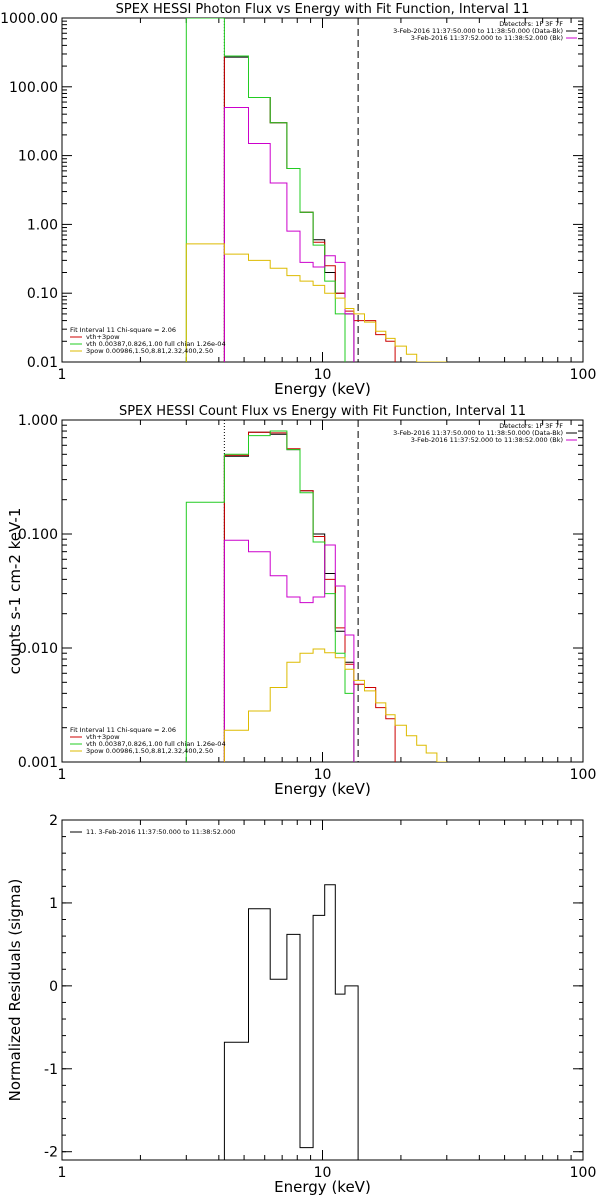 The width and height of the screenshot is (600, 1200). I want to click on y-tick-label: 100.00, so click(33, 88).